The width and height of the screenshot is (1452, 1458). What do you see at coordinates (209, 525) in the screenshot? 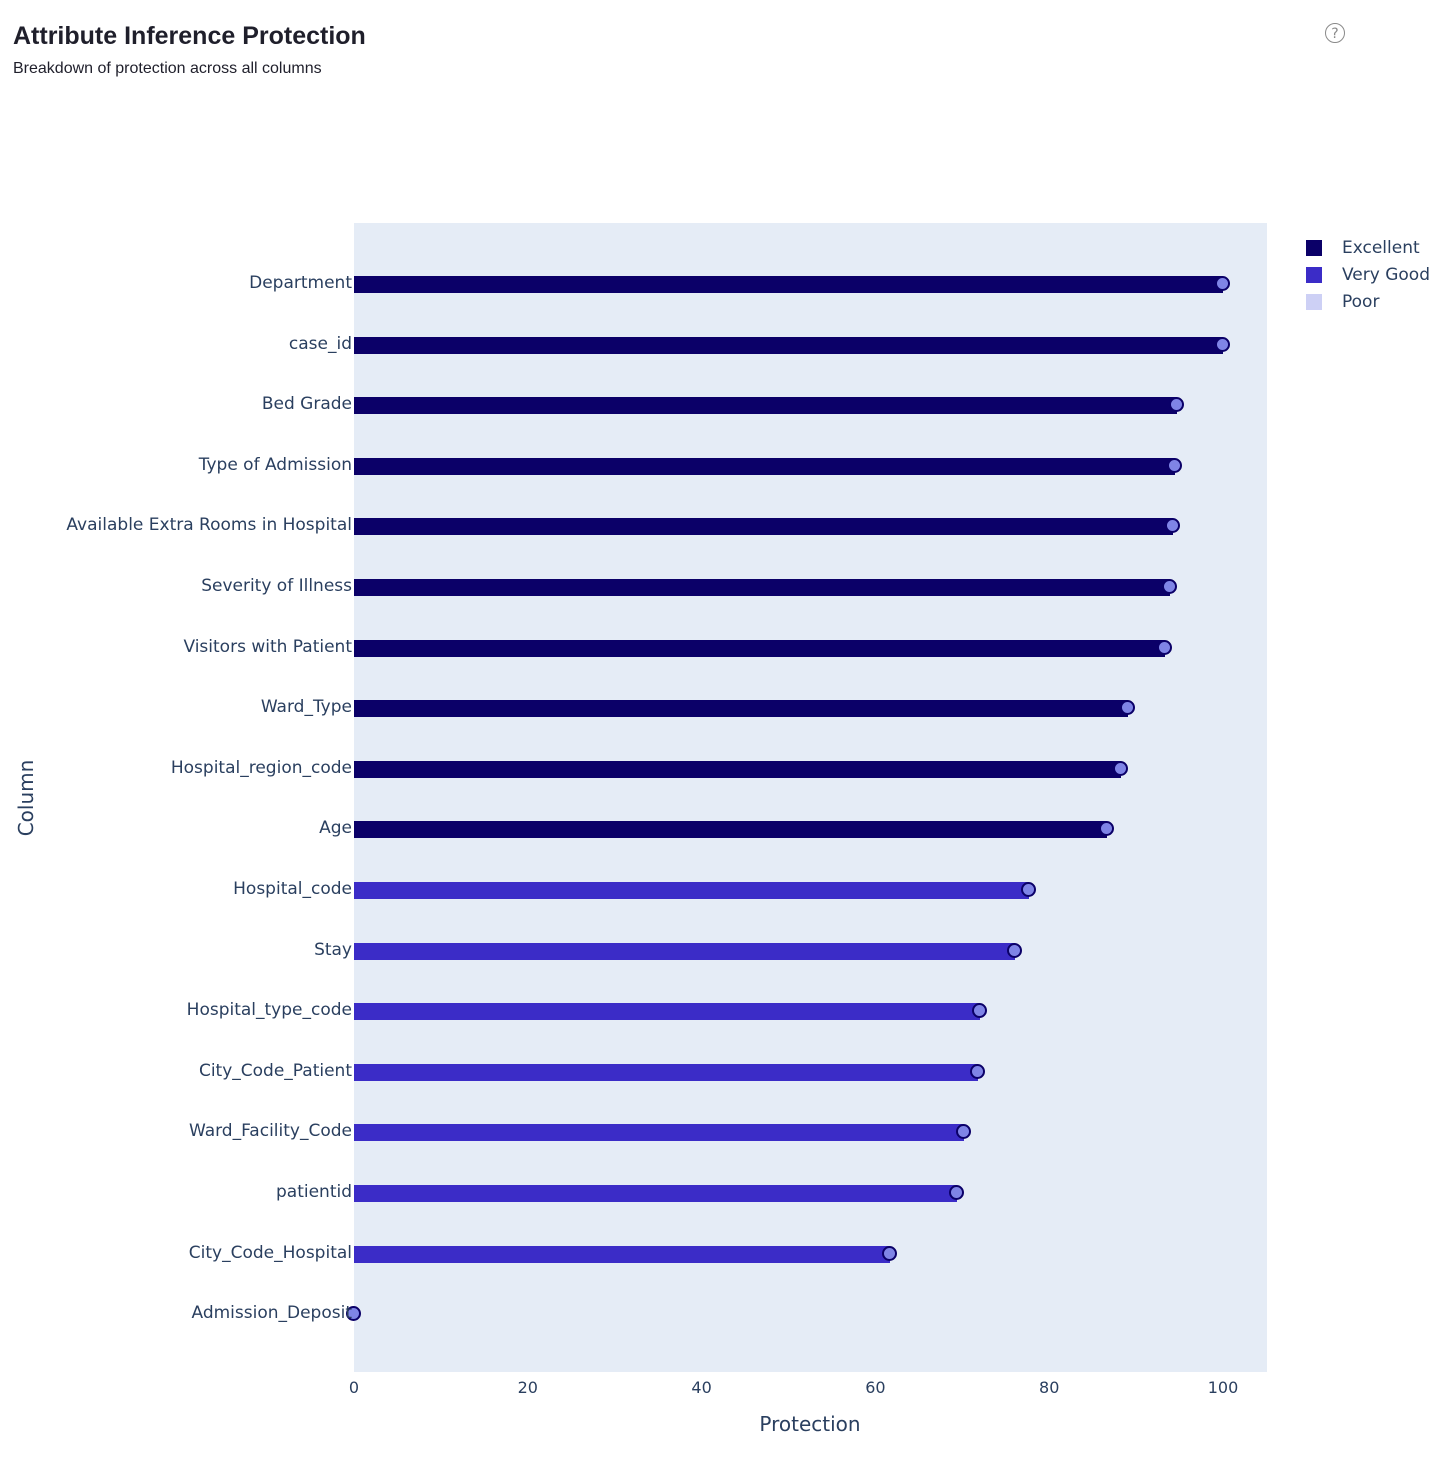
I see `y-tick-label: Available Extra Rooms in Hospital` at bounding box center [209, 525].